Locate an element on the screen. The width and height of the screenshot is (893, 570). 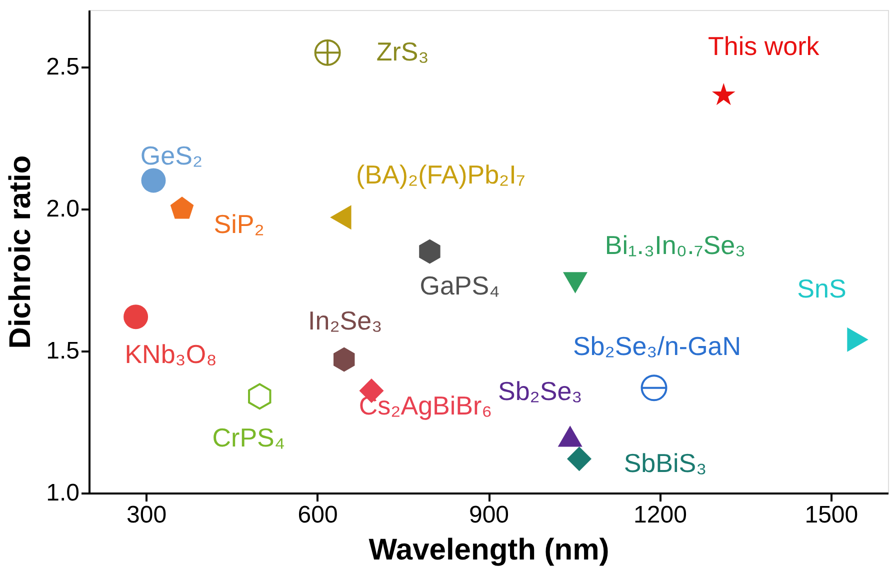
legend-label: ZrS₃ is located at coordinates (402, 51).